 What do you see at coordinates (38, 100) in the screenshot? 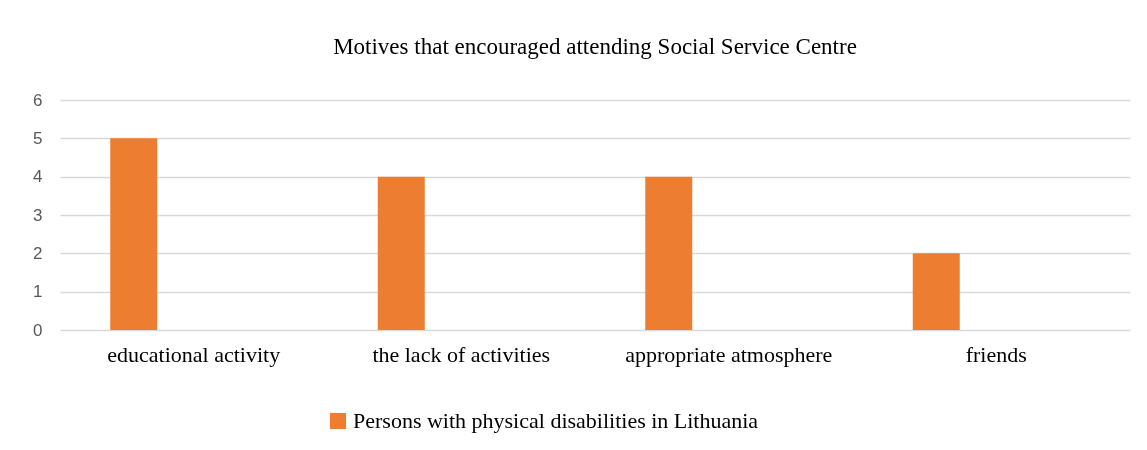
I see `y-tick-label: 6` at bounding box center [38, 100].